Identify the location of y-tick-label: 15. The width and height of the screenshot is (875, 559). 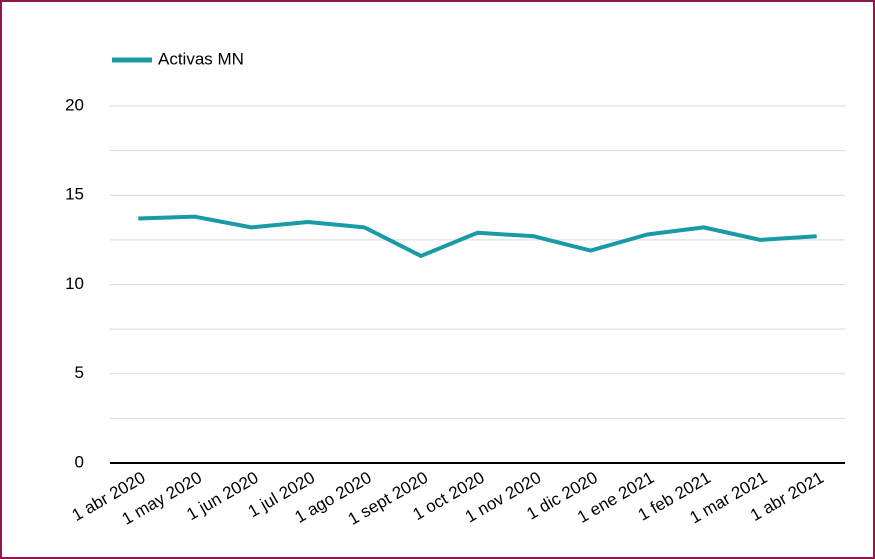
(74, 194).